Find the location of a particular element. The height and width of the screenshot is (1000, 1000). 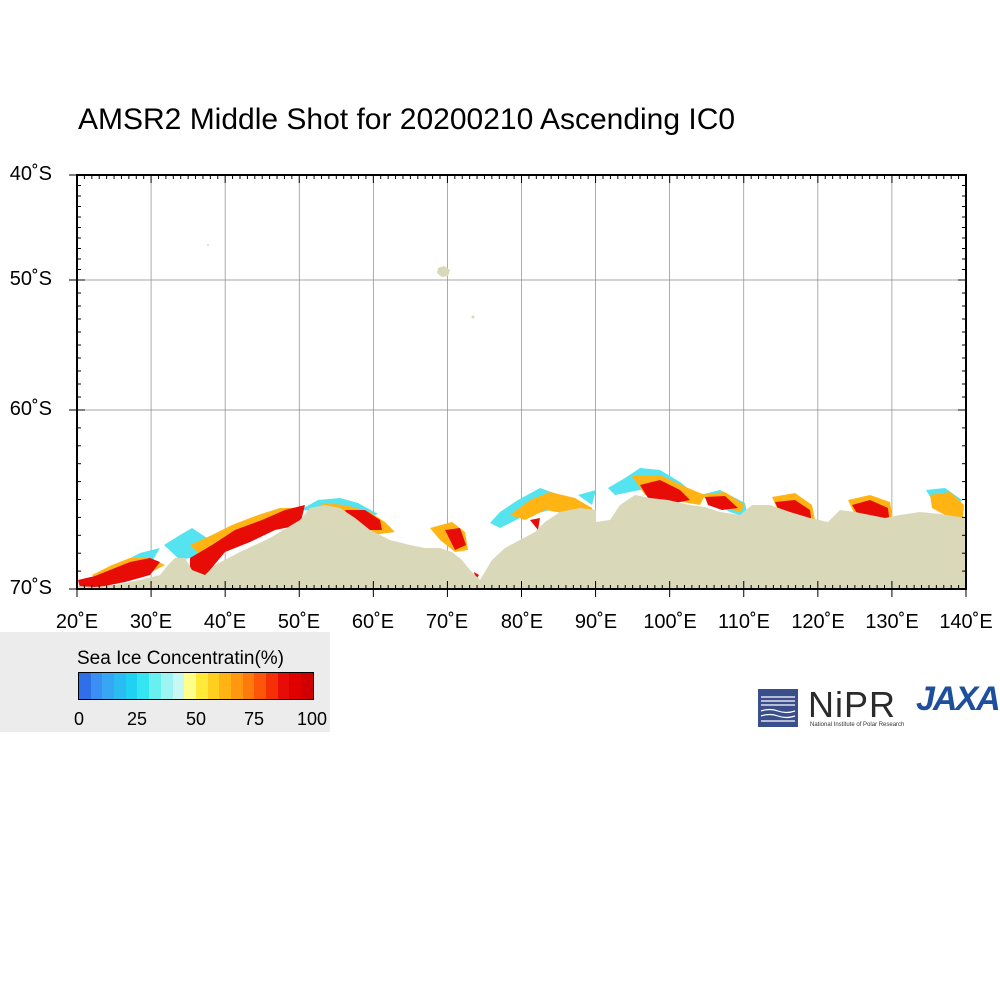

jaxa-logo: JAXA is located at coordinates (957, 706).